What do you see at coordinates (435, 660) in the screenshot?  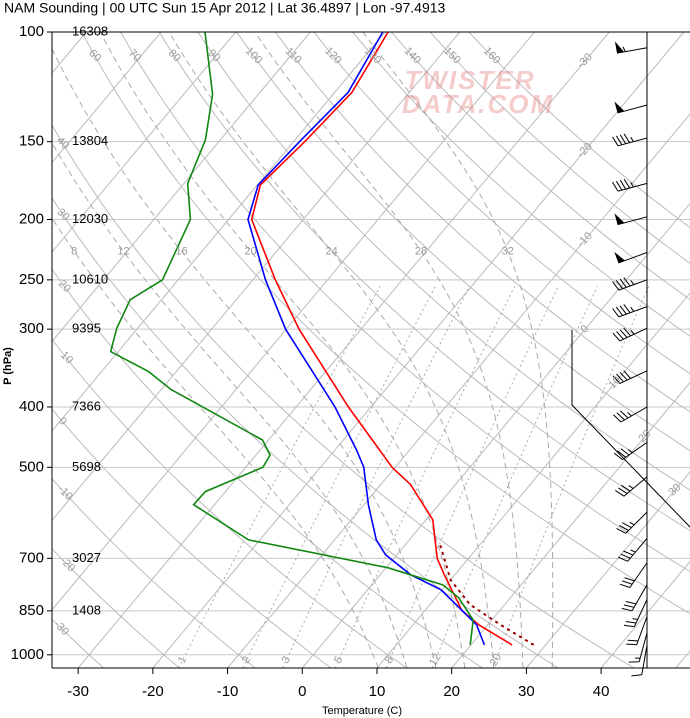 I see `mixing-ratio-label: 12` at bounding box center [435, 660].